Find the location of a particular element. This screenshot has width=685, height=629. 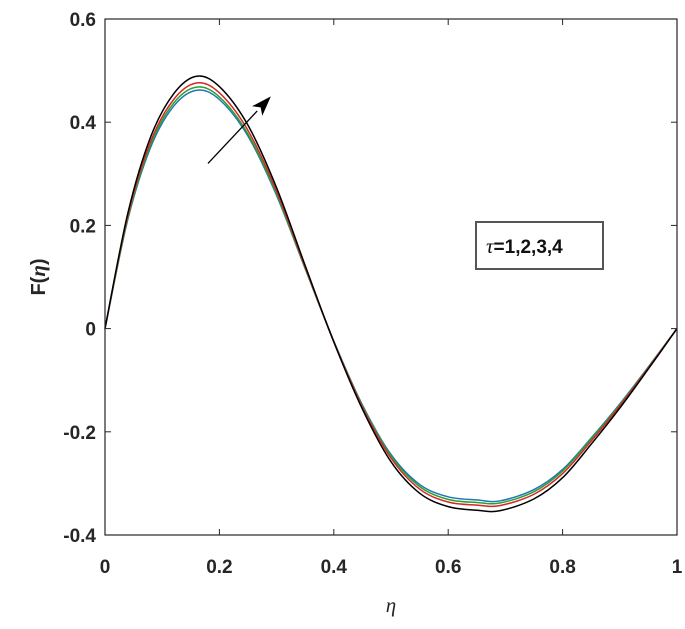

y-tick-label: 0 is located at coordinates (90, 330).